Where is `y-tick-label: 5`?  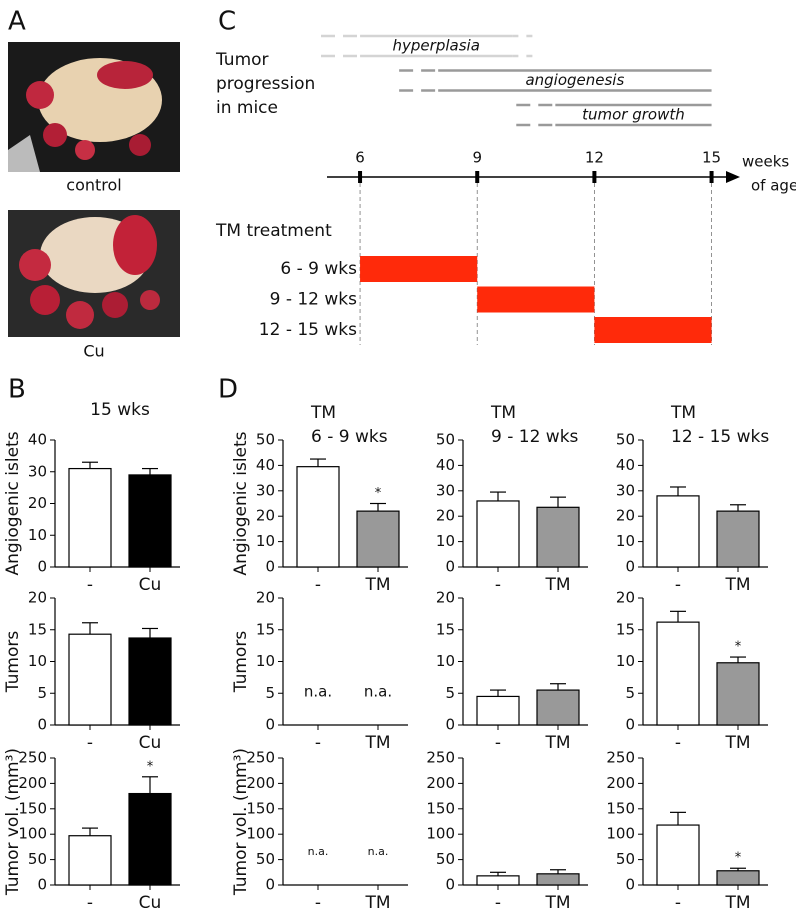
y-tick-label: 5 is located at coordinates (270, 693).